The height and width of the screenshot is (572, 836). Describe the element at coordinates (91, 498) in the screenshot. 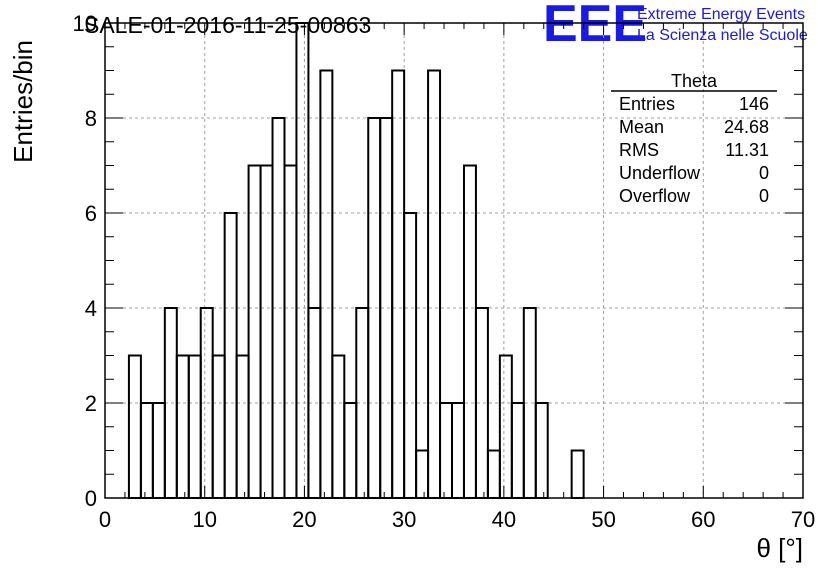

I see `y-tick-label-0: 0` at that location.